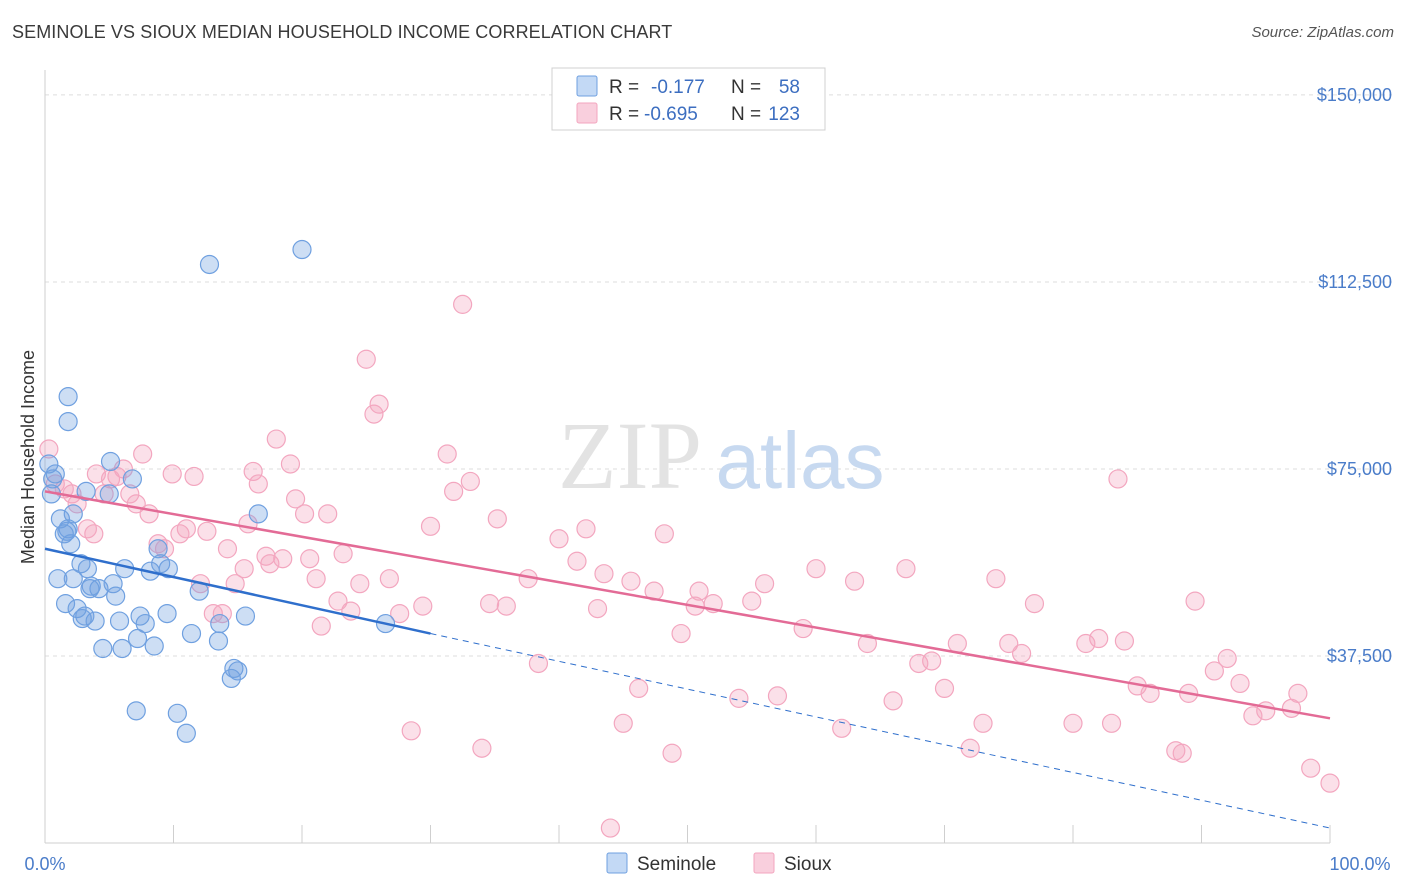 This screenshot has height=892, width=1406. Describe the element at coordinates (1355, 282) in the screenshot. I see `y-tick-label-2: $112,500` at that location.